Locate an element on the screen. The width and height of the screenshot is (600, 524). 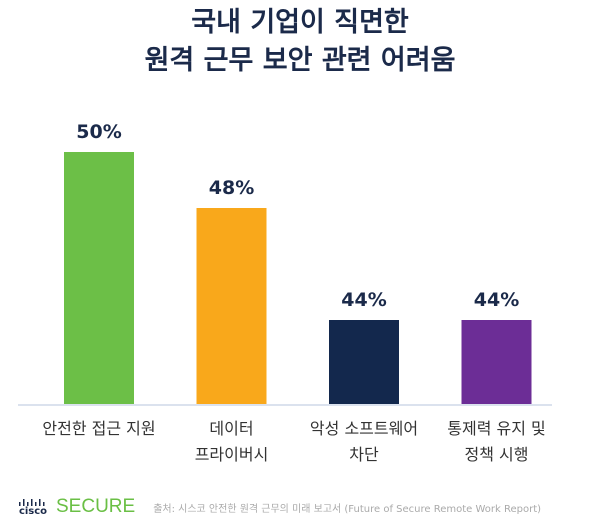
cisco-logo: cisco is located at coordinates (33, 507).